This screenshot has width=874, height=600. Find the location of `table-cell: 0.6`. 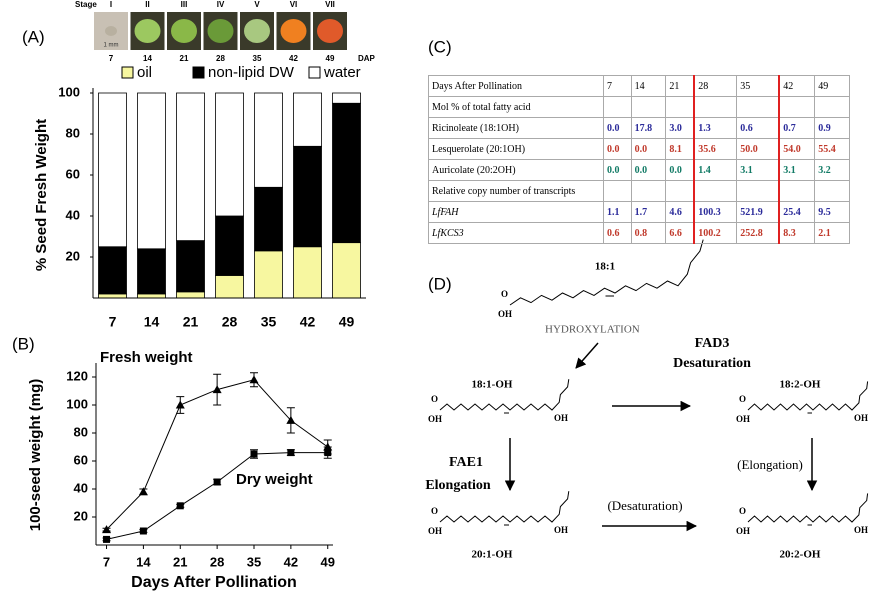

table-cell: 0.6 is located at coordinates (758, 128).